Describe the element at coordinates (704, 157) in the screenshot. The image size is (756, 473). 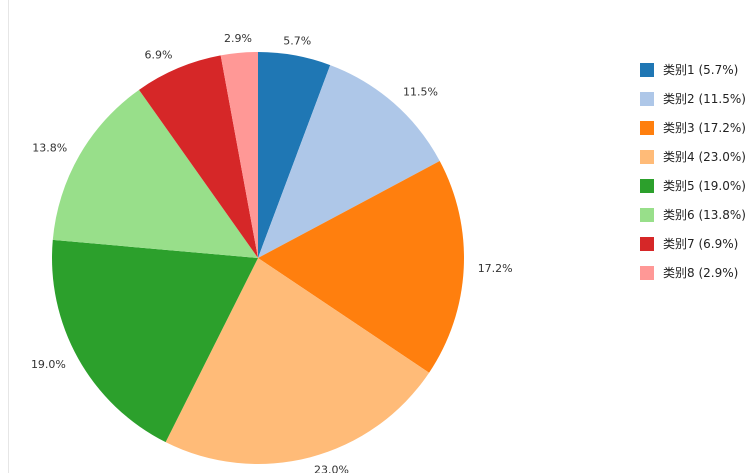
I see `legend-label-4: 类别4 (23.0%)` at that location.